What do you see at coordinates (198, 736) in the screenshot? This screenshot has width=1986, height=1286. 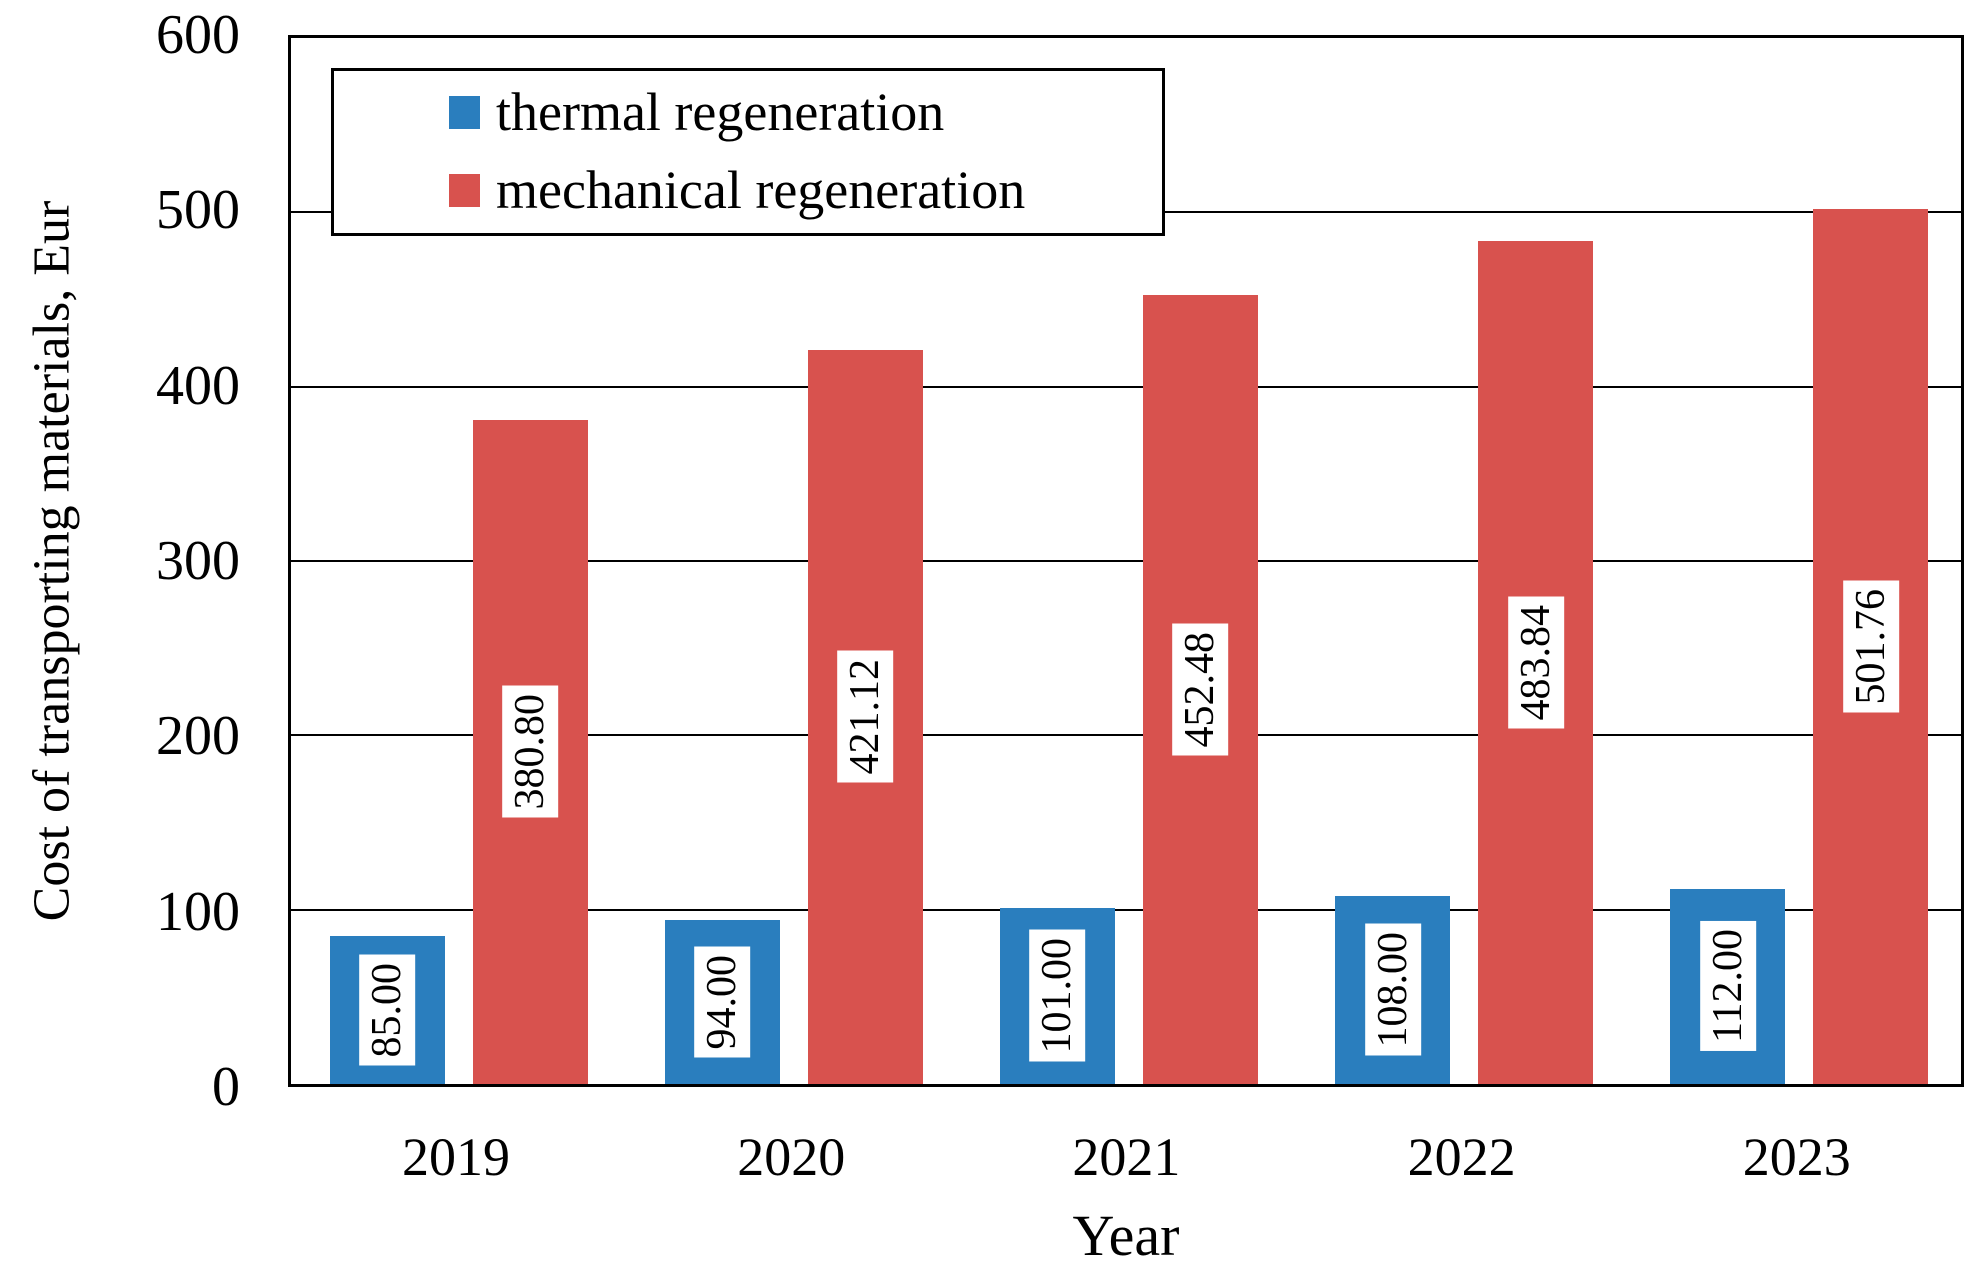 I see `y-tick-label-200: 200` at bounding box center [198, 736].